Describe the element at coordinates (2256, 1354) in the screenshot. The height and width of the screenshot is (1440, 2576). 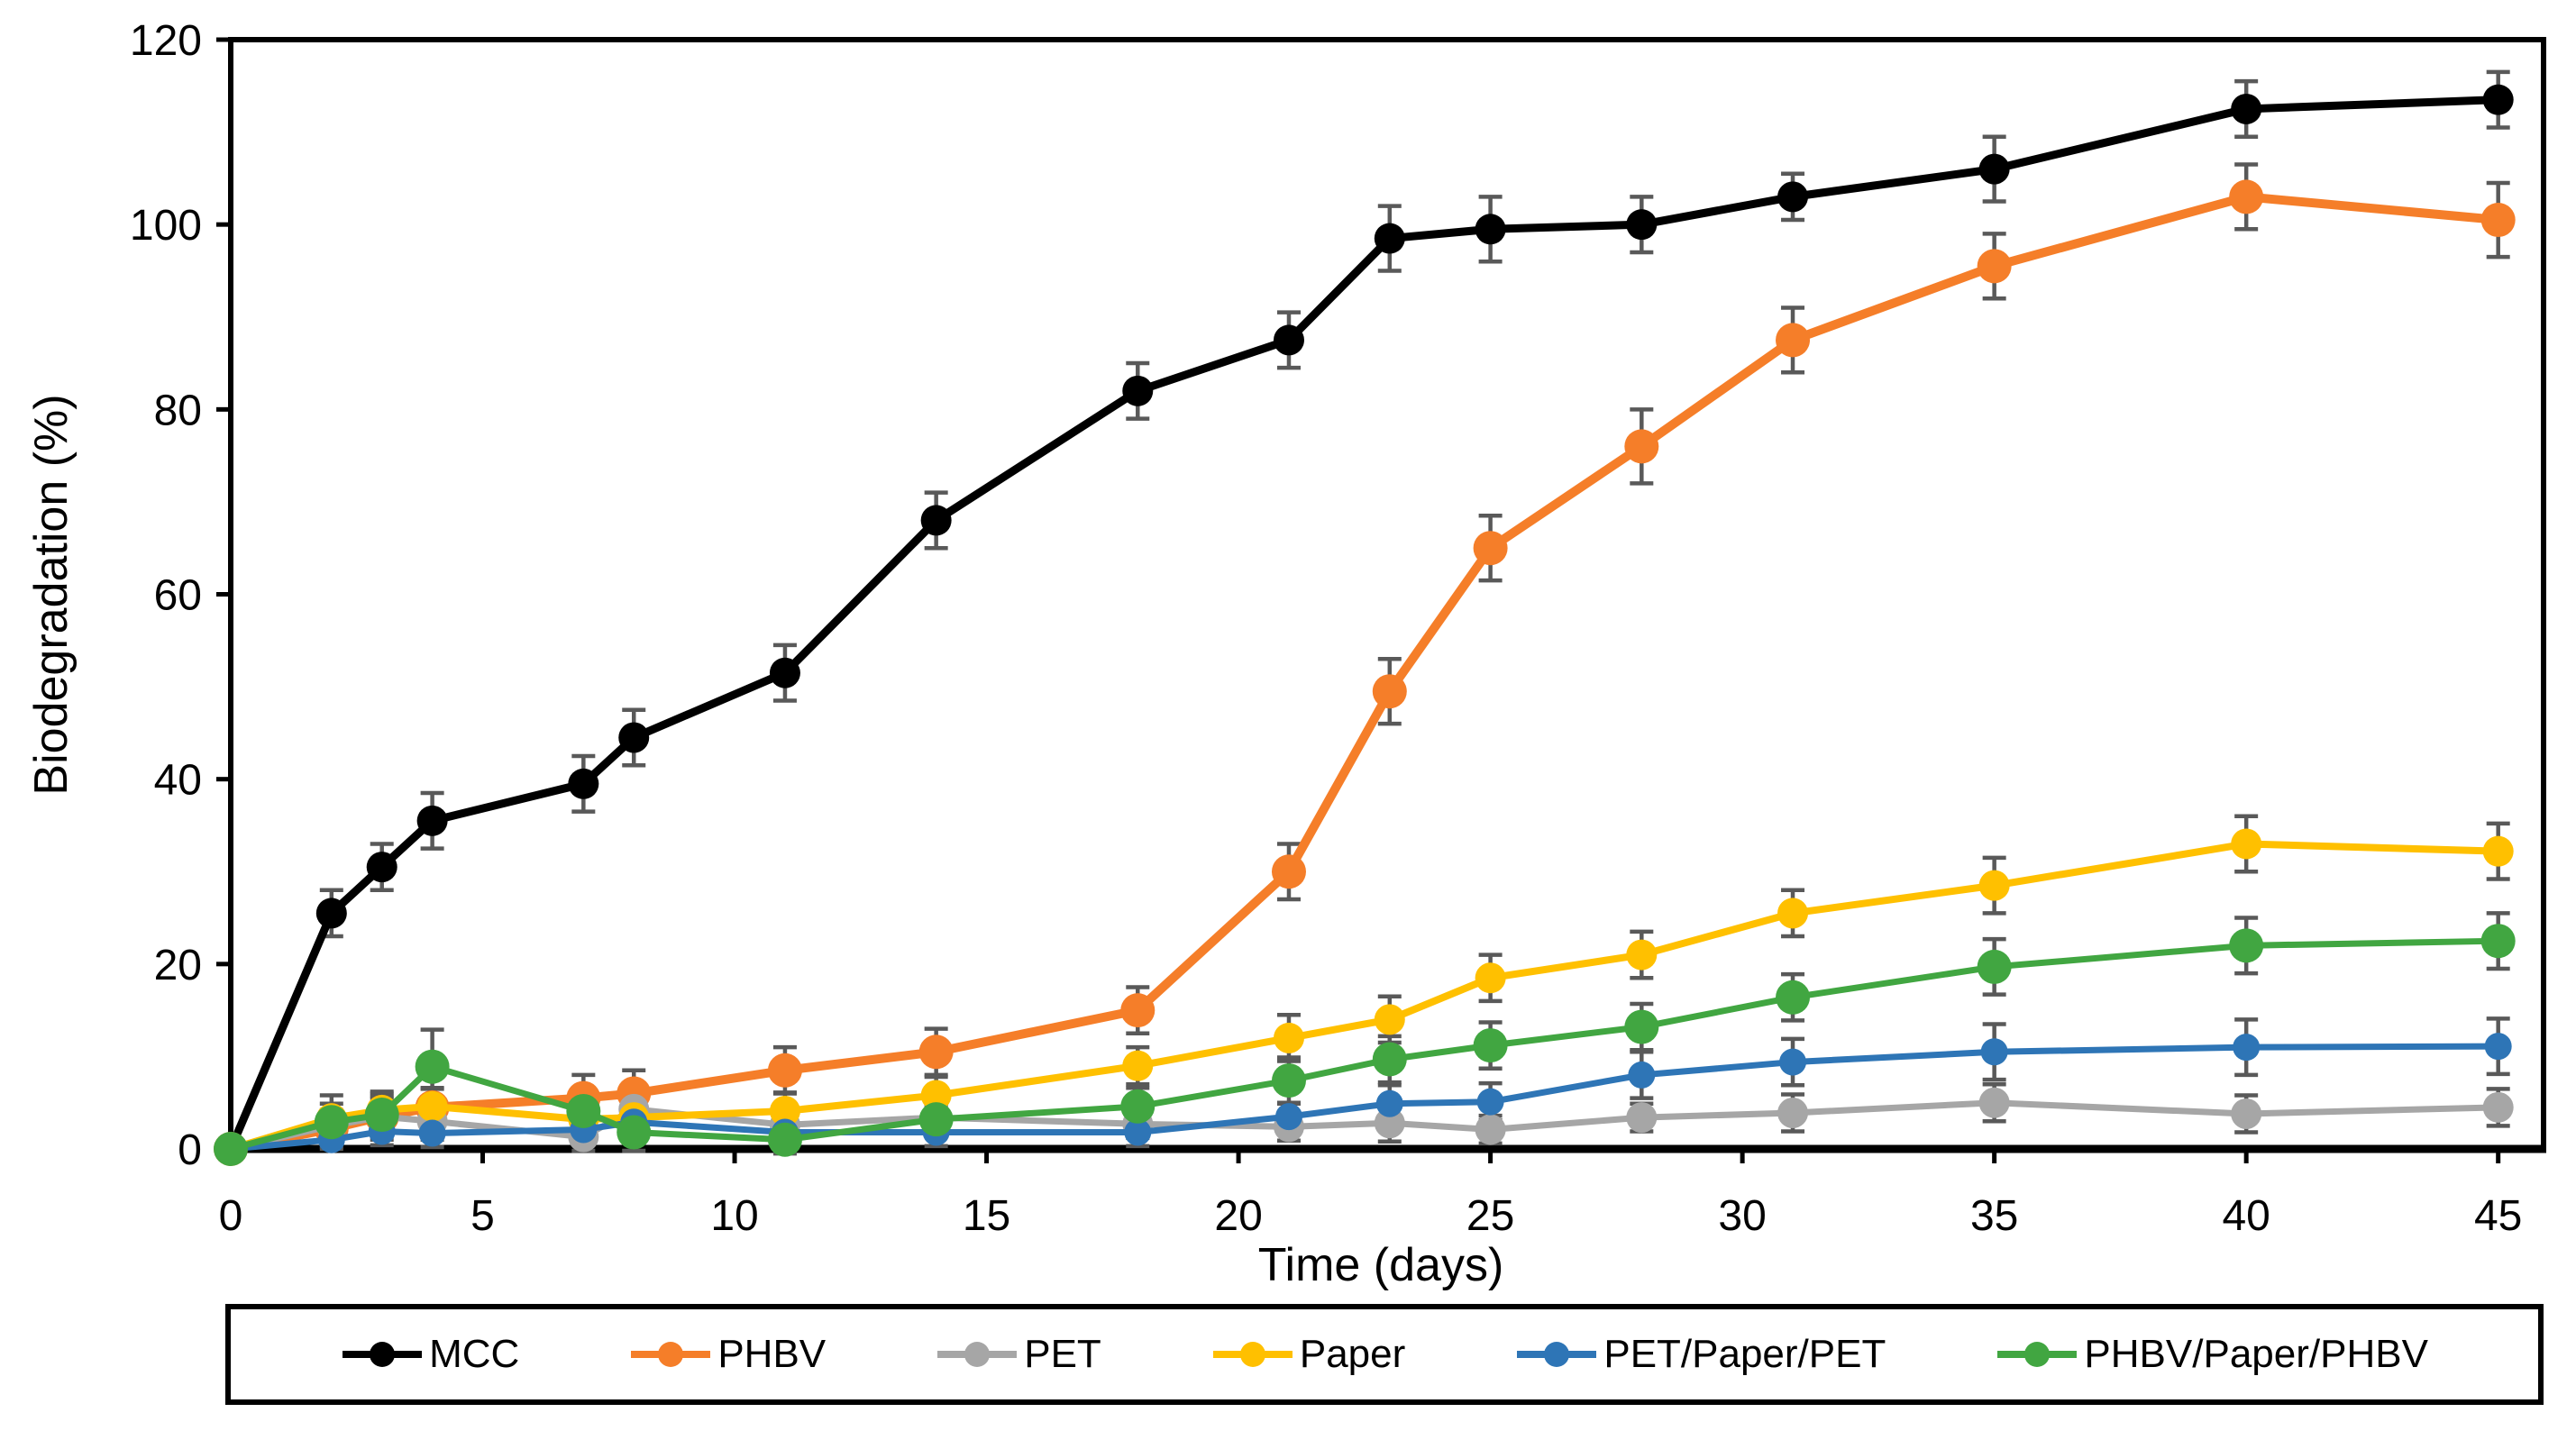
I see `legend-label: PHBV/Paper/PHBV` at that location.